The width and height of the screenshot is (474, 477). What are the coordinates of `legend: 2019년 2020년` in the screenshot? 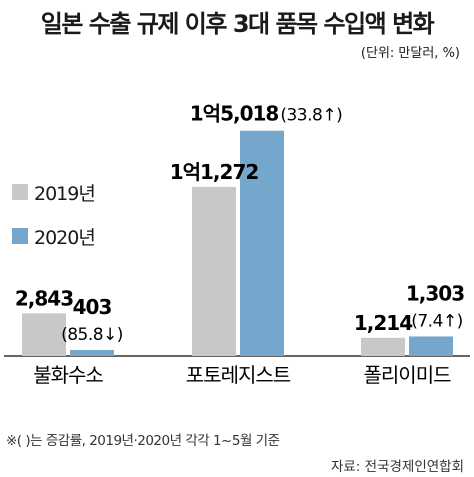 It's located at (54, 214).